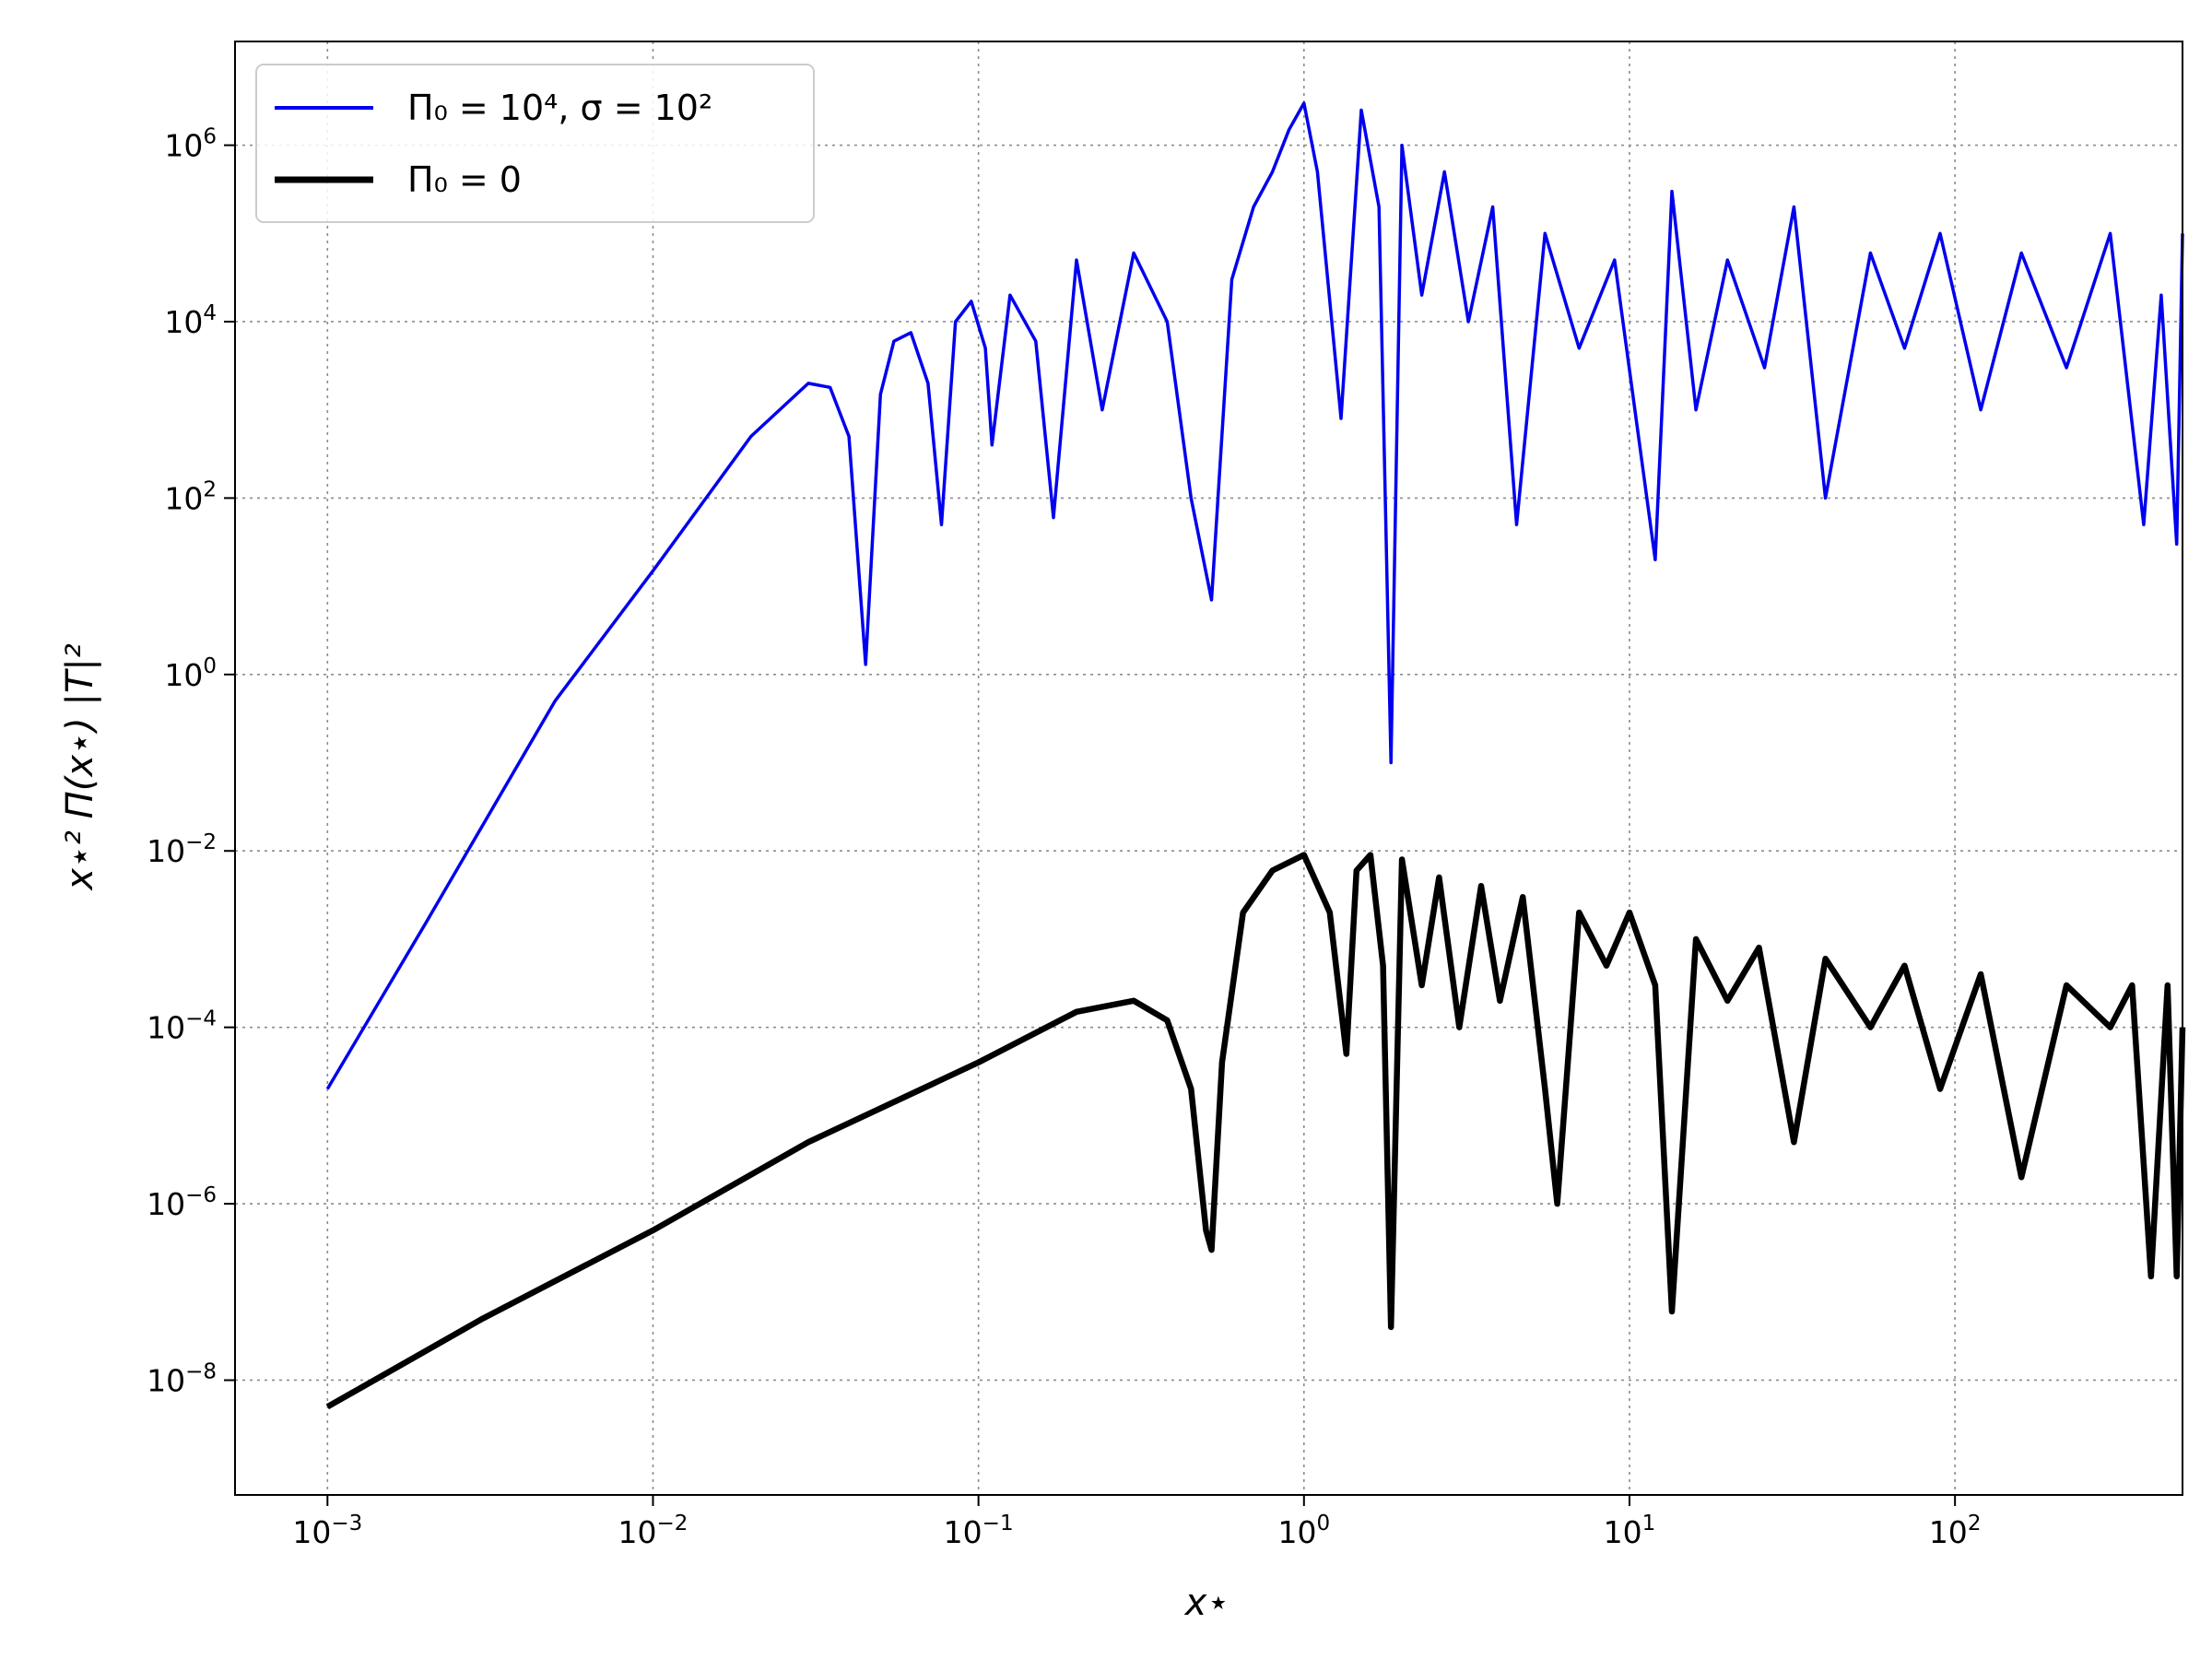  What do you see at coordinates (210, 666) in the screenshot?
I see `y-tick-exponent: 0` at bounding box center [210, 666].